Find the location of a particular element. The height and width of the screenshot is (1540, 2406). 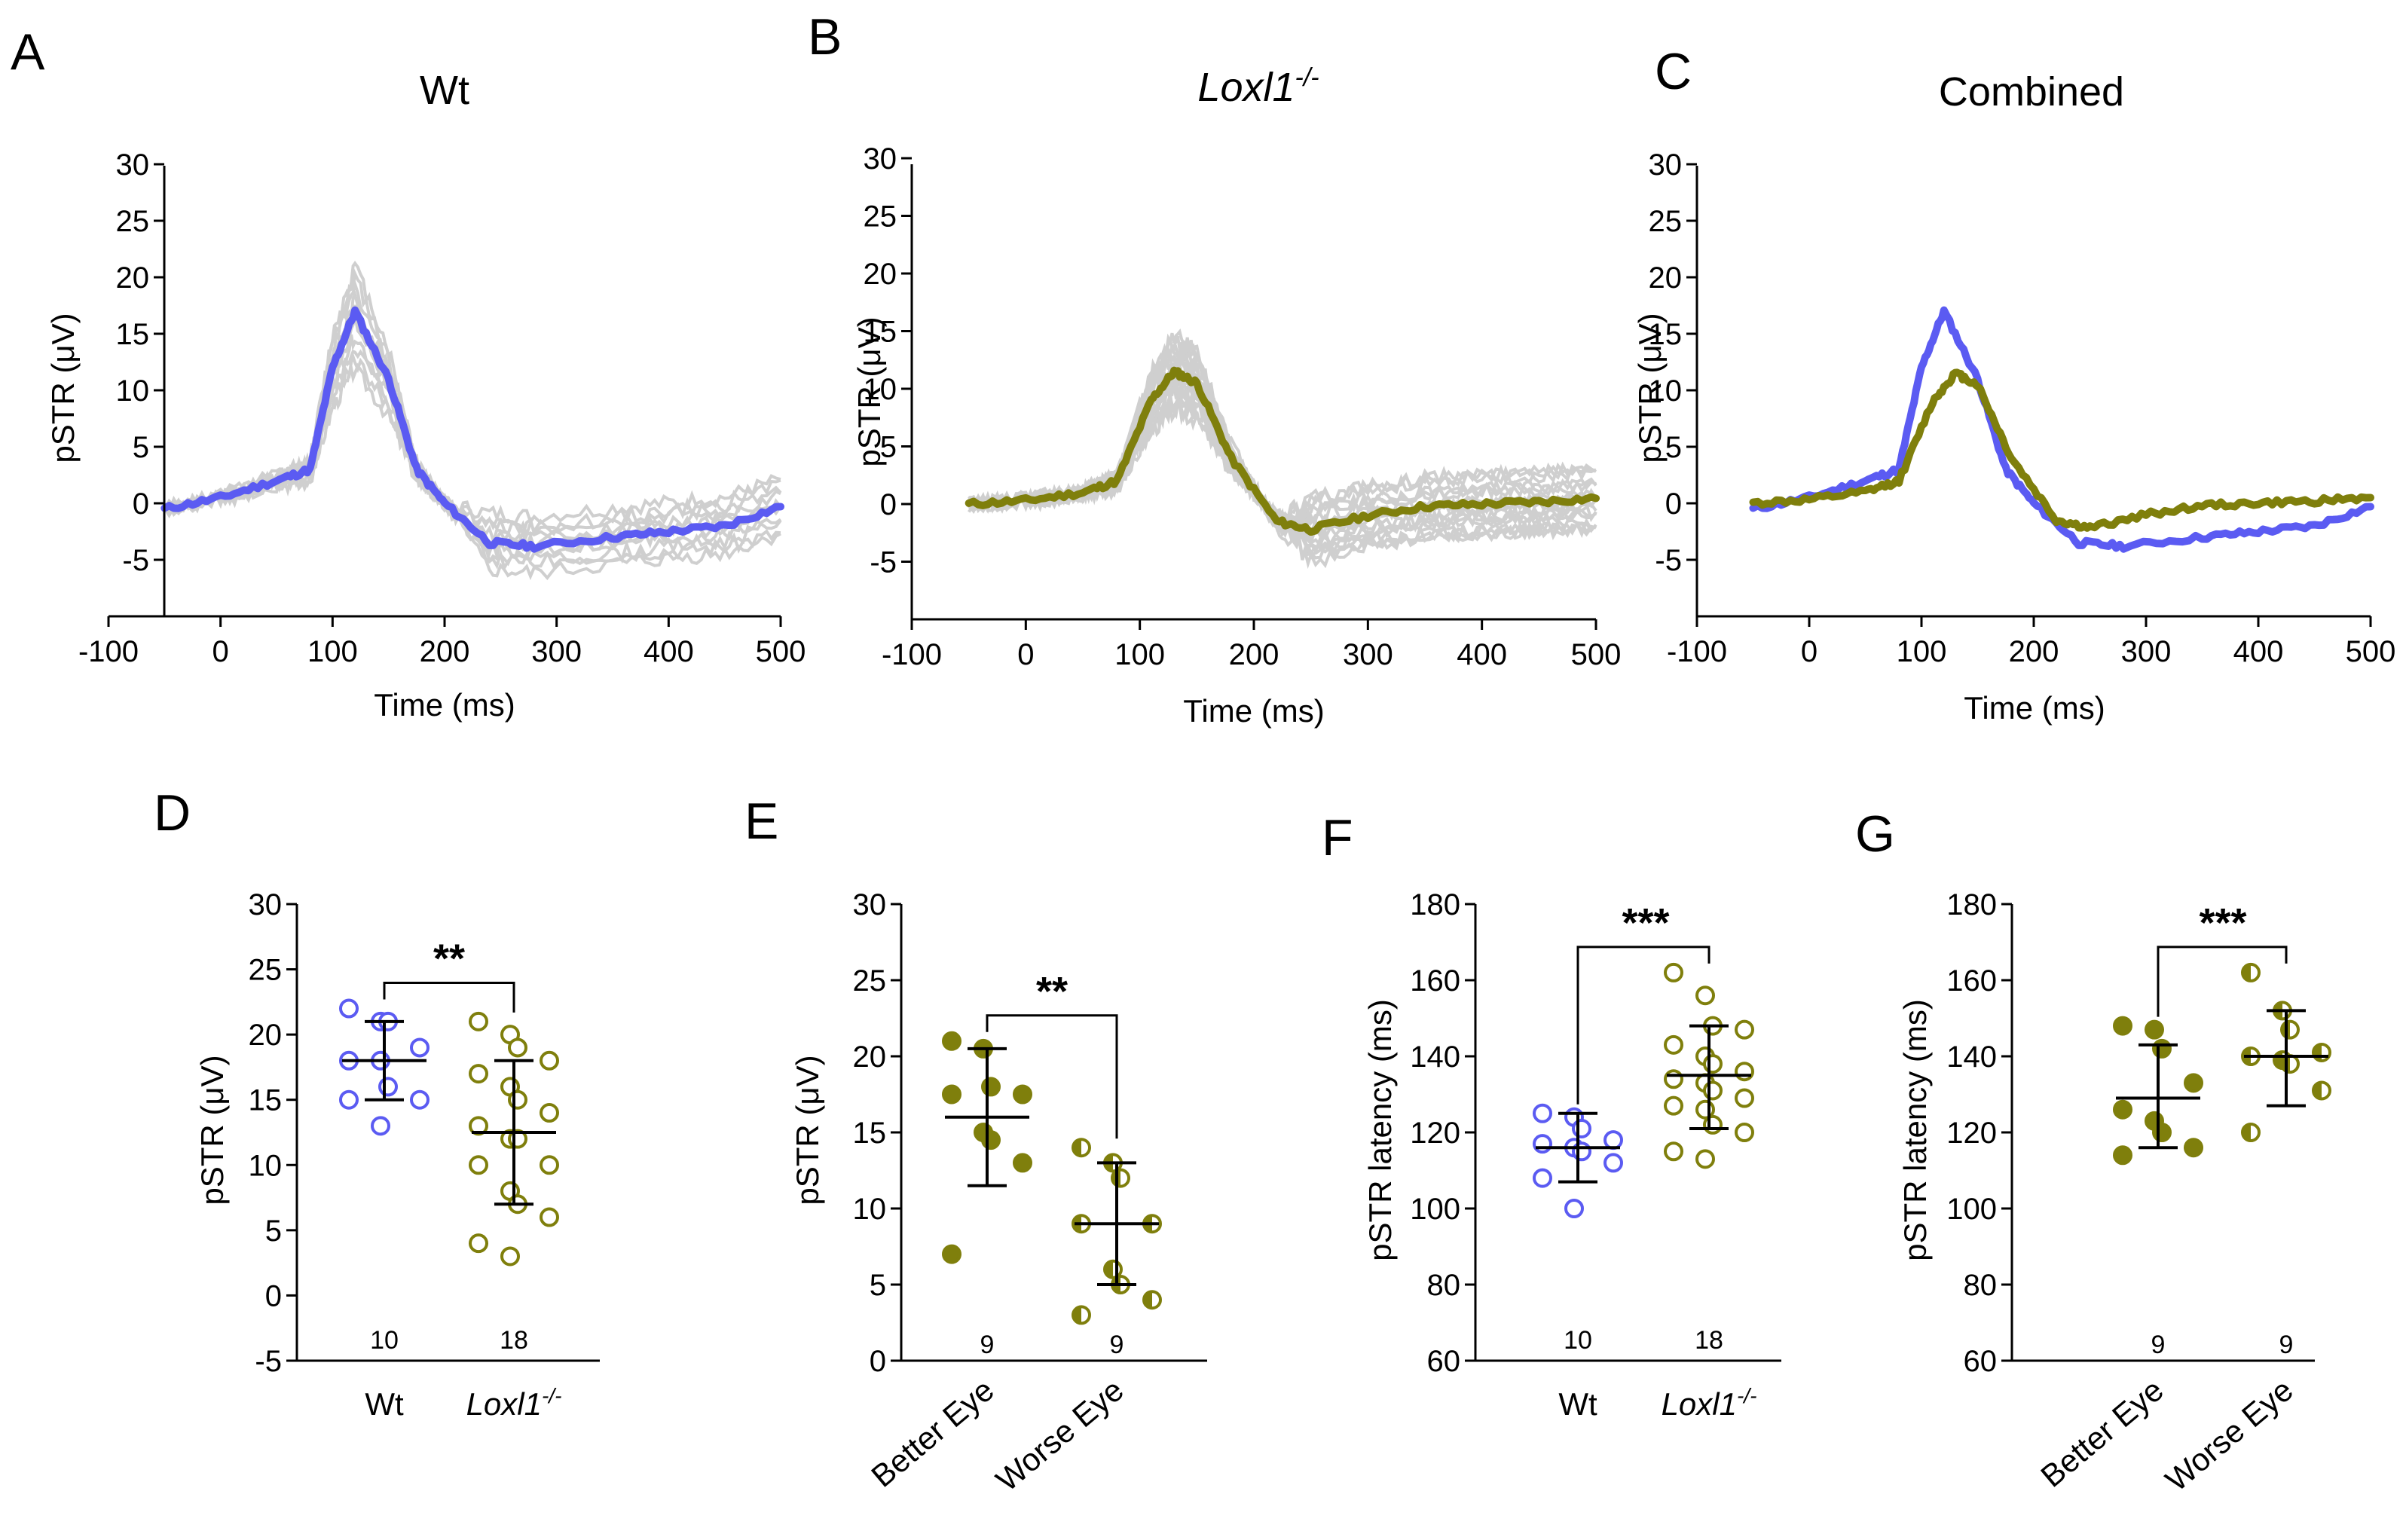

panel-c-xtick-label: 0 is located at coordinates (1809, 651).